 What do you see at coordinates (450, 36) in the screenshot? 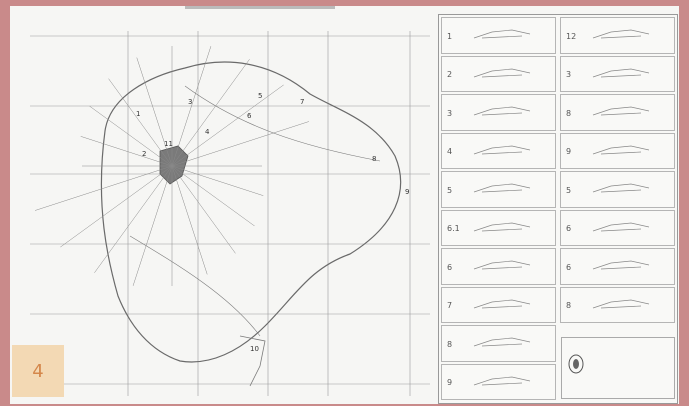
I see `panel-number: 1` at bounding box center [450, 36].